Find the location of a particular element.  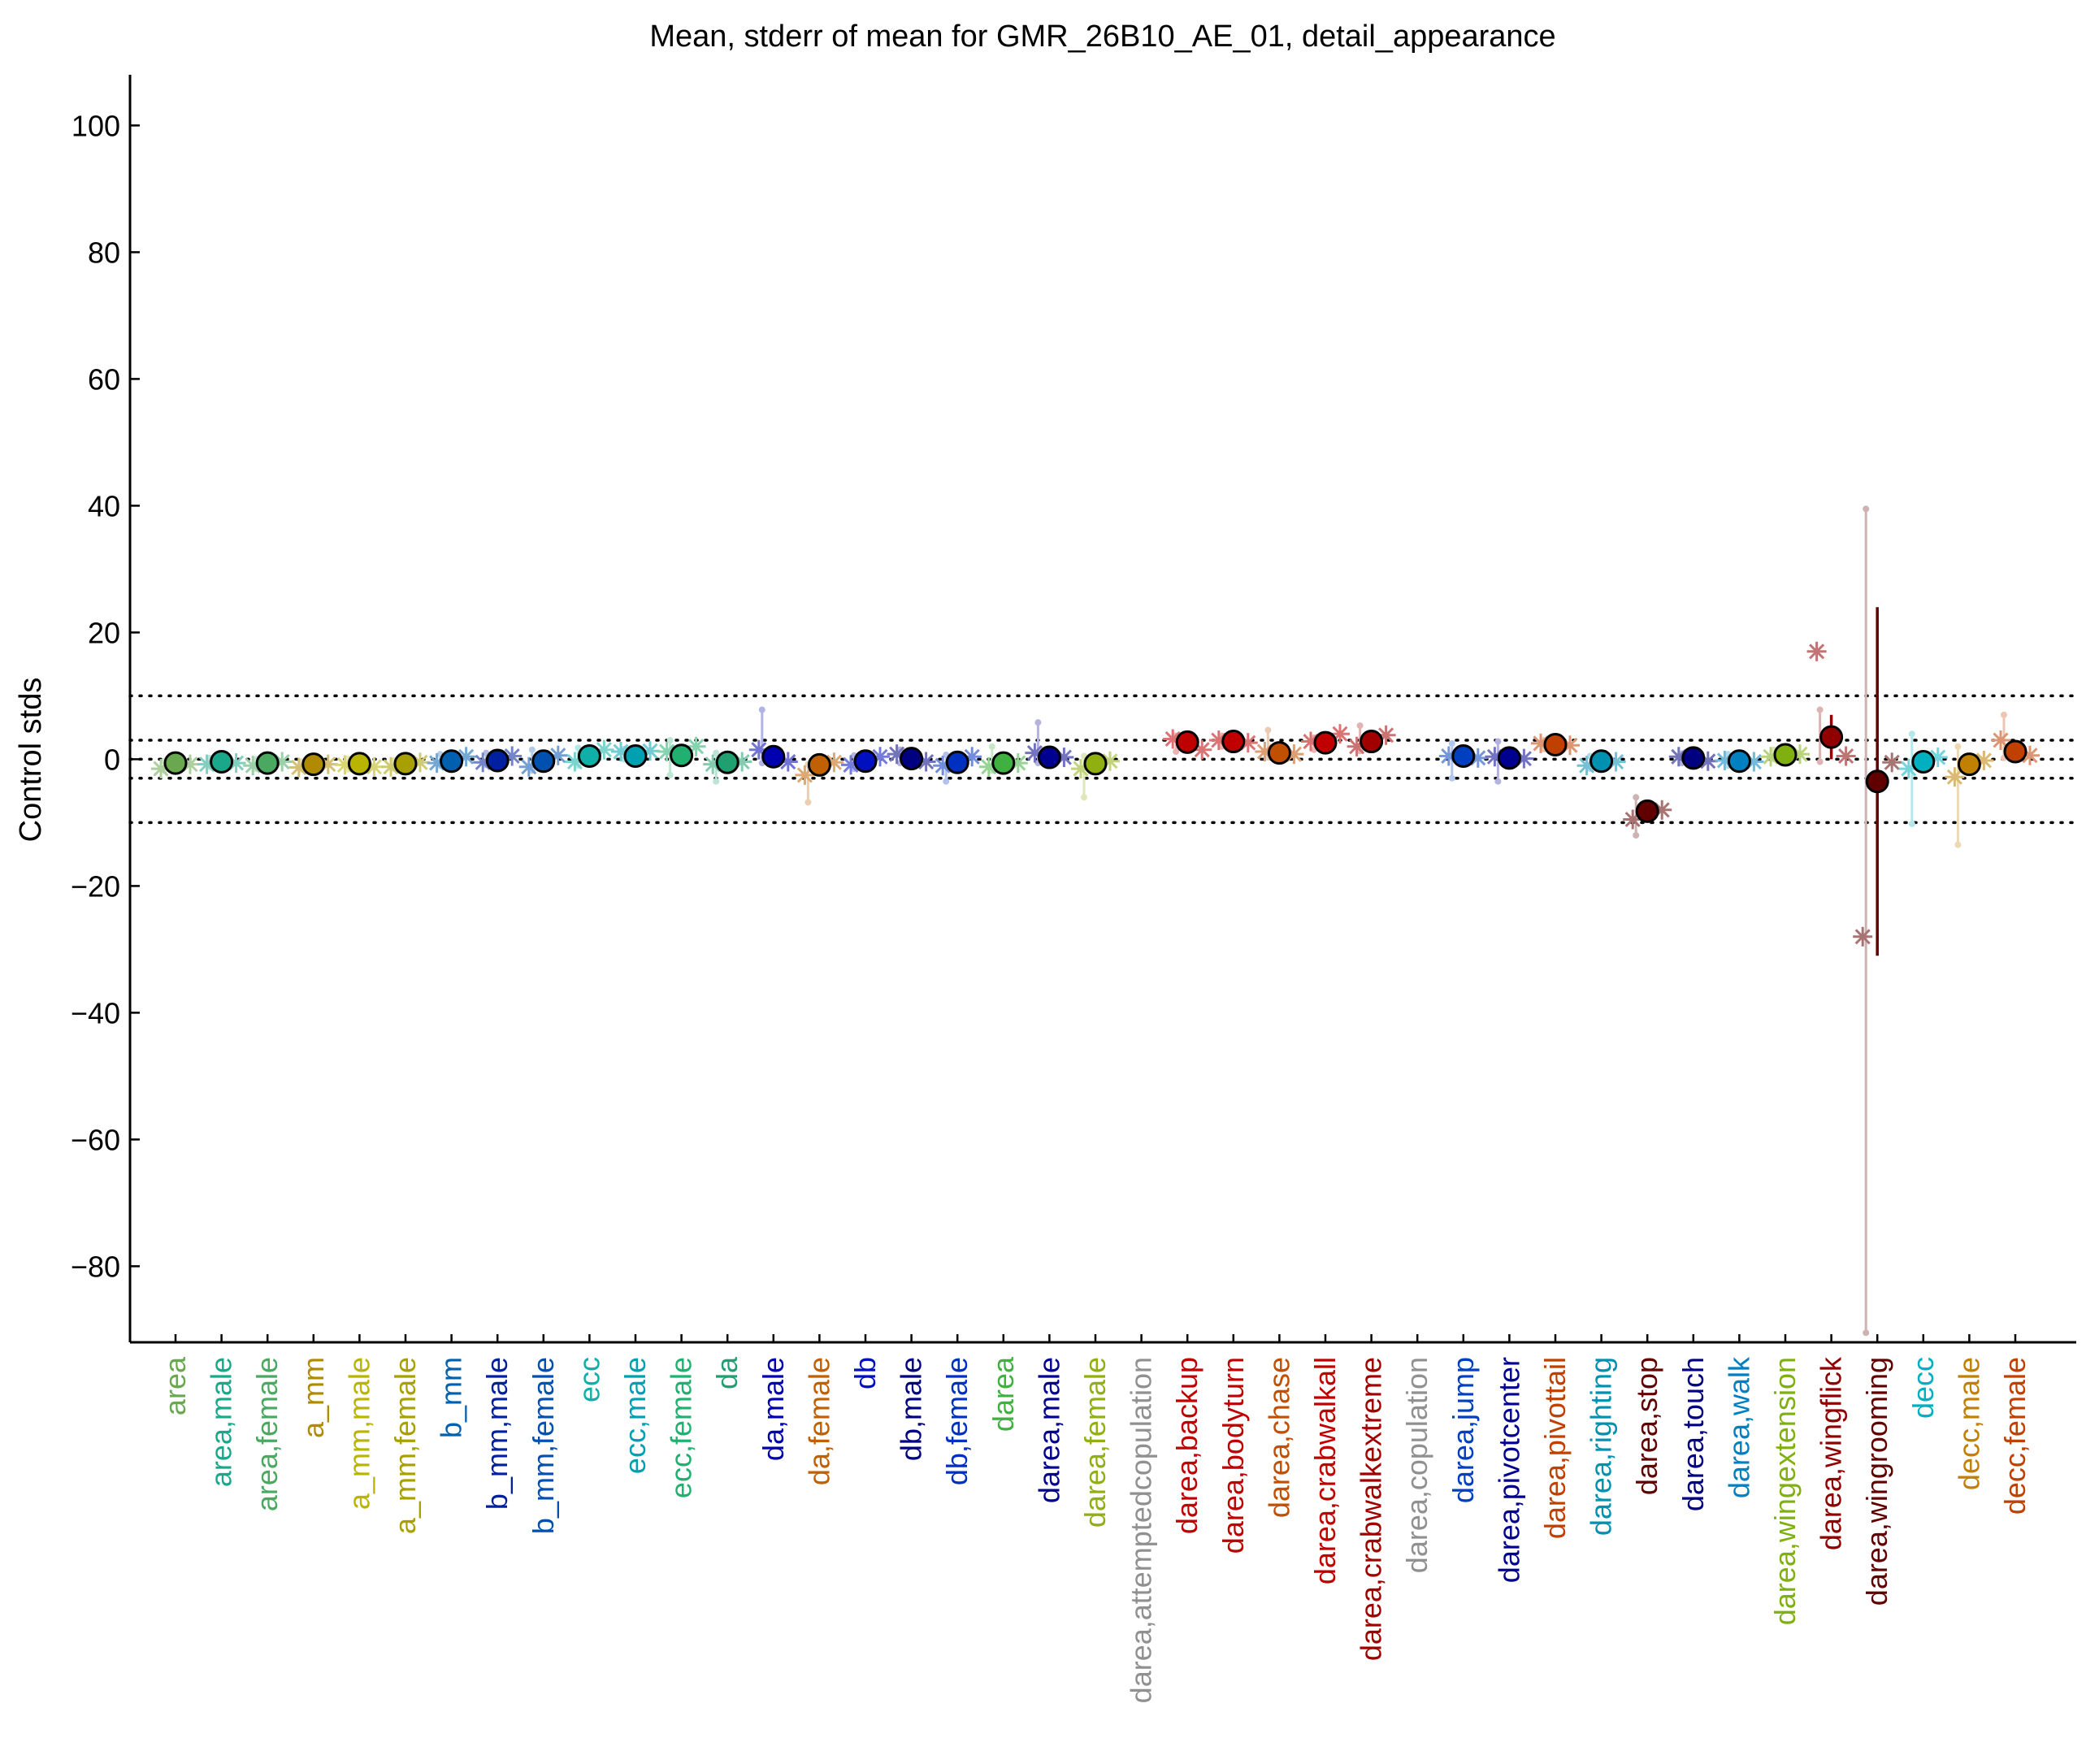

y-tick-label: 80 is located at coordinates (104, 252).